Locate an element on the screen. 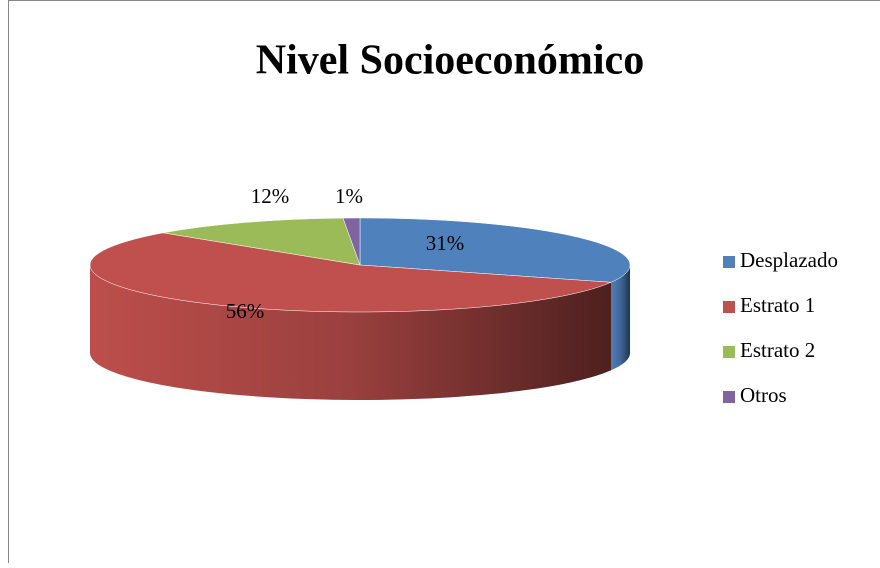 This screenshot has height=568, width=880. data-label: 12% is located at coordinates (270, 196).